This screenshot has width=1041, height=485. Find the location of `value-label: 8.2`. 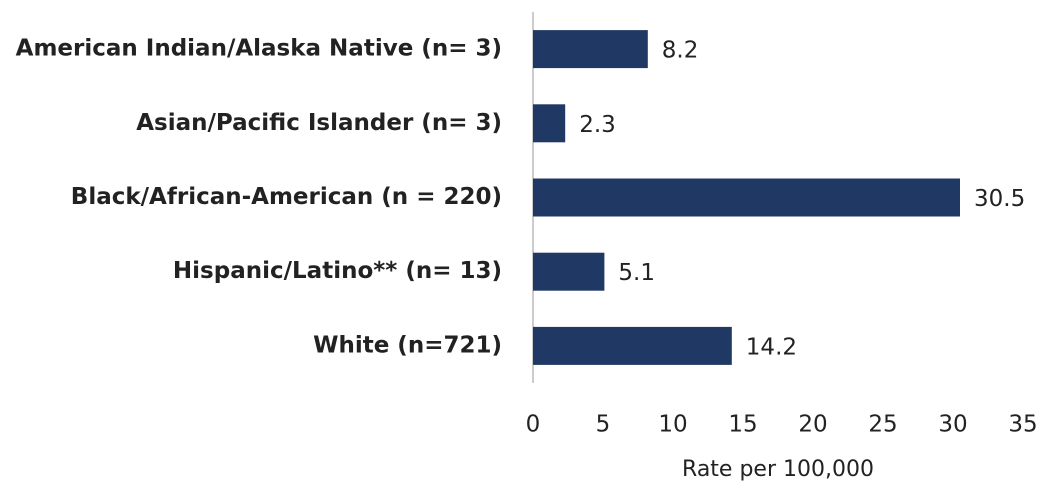

value-label: 8.2 is located at coordinates (680, 51).